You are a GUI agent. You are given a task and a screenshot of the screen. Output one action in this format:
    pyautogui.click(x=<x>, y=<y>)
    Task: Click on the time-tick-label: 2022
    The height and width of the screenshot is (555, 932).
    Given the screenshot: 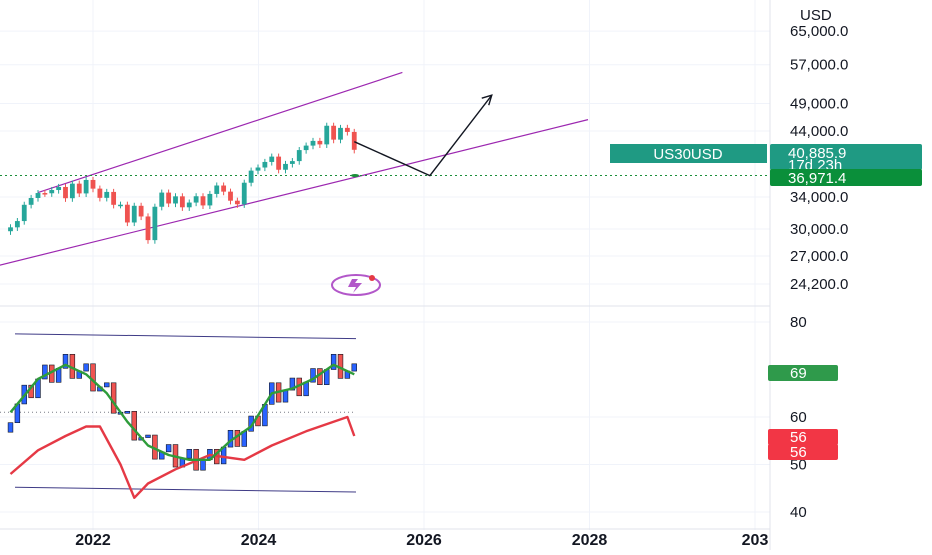 What is the action you would take?
    pyautogui.click(x=93, y=540)
    